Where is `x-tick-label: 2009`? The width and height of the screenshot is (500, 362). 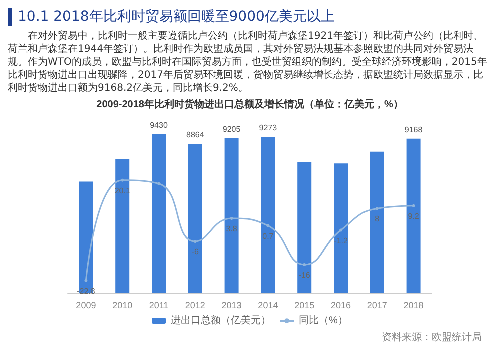
x-tick-label: 2009 is located at coordinates (86, 305).